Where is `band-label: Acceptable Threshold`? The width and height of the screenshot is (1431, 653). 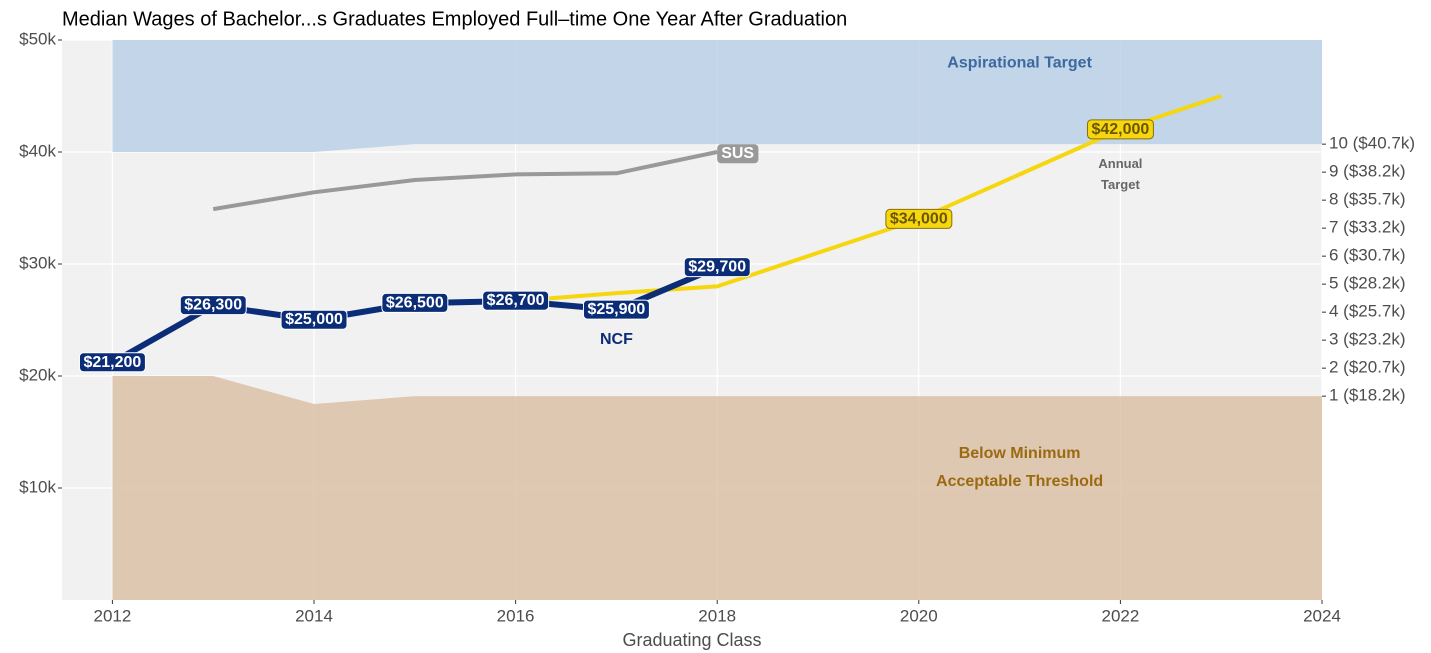 band-label: Acceptable Threshold is located at coordinates (1019, 481).